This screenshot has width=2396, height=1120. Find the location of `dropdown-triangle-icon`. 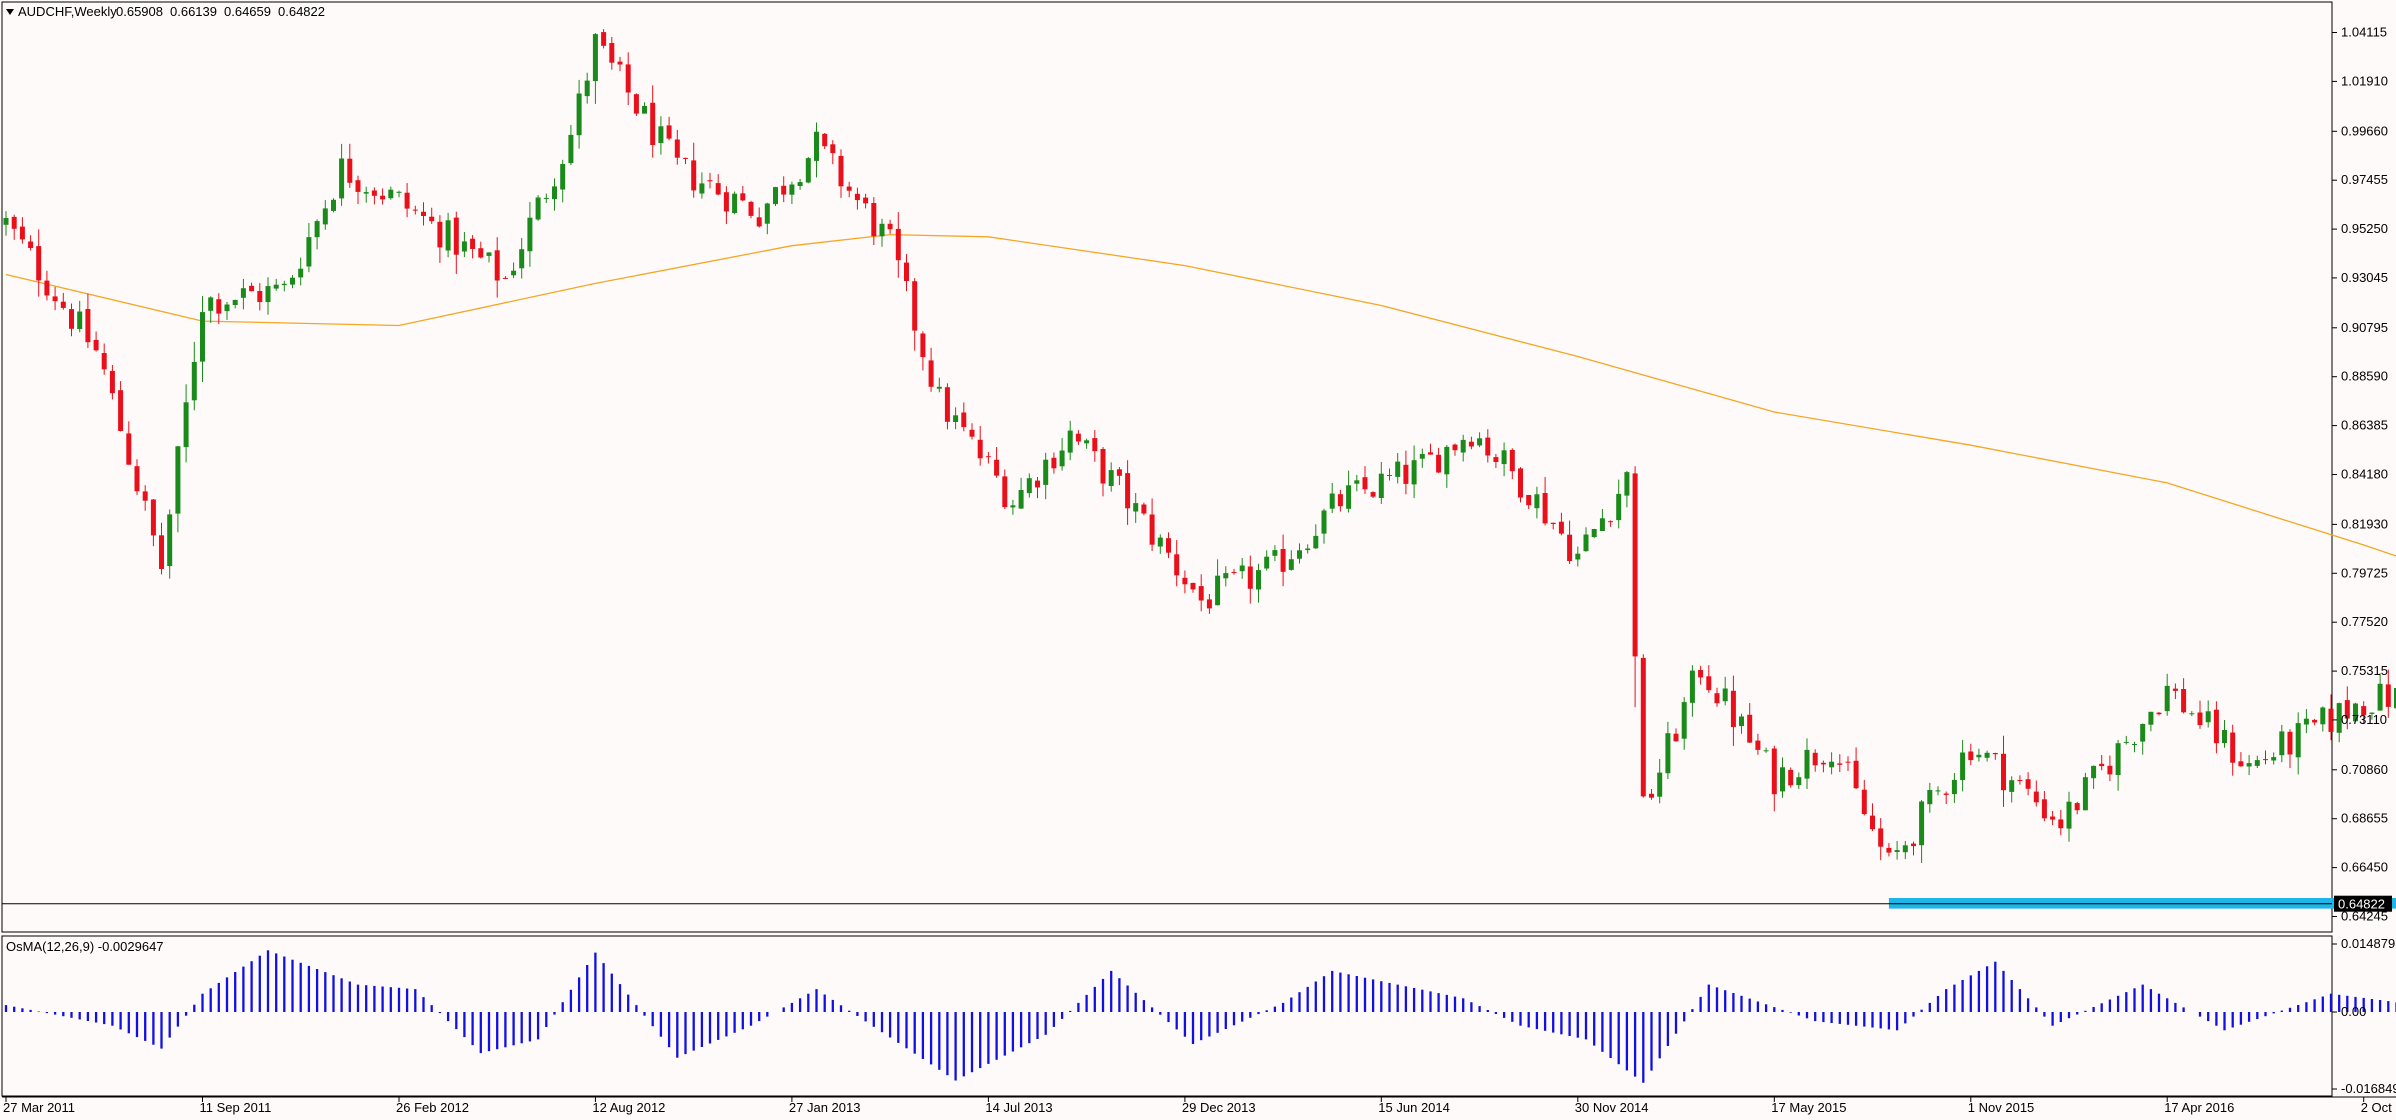

dropdown-triangle-icon is located at coordinates (10, 12).